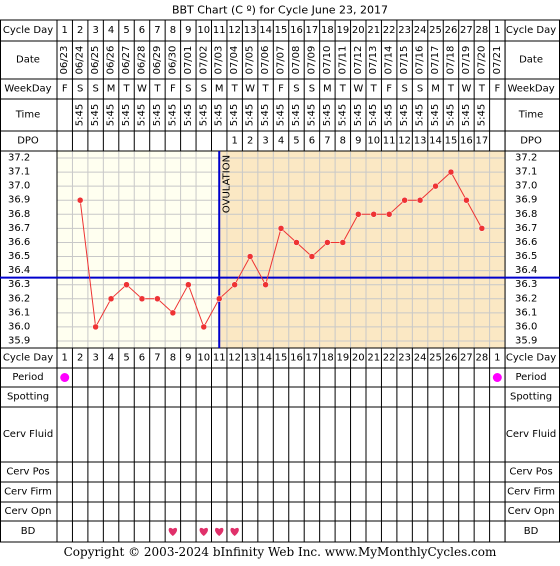  Describe the element at coordinates (234, 60) in the screenshot. I see `date-label: 07/04` at that location.